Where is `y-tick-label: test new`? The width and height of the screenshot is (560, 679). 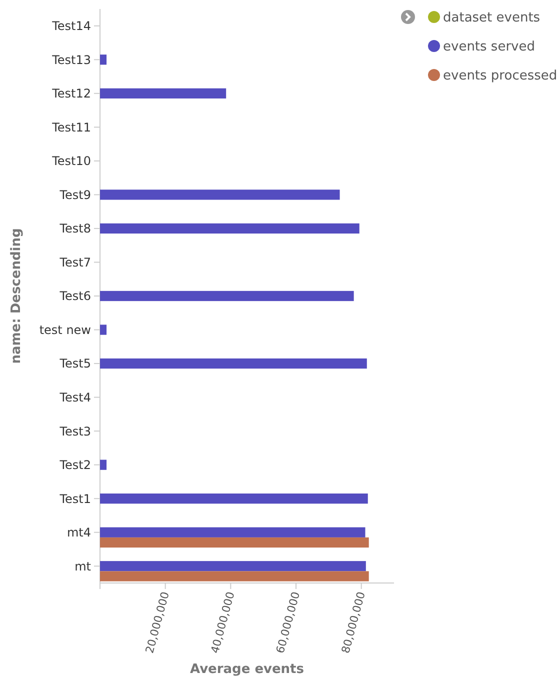 y-tick-label: test new is located at coordinates (65, 329).